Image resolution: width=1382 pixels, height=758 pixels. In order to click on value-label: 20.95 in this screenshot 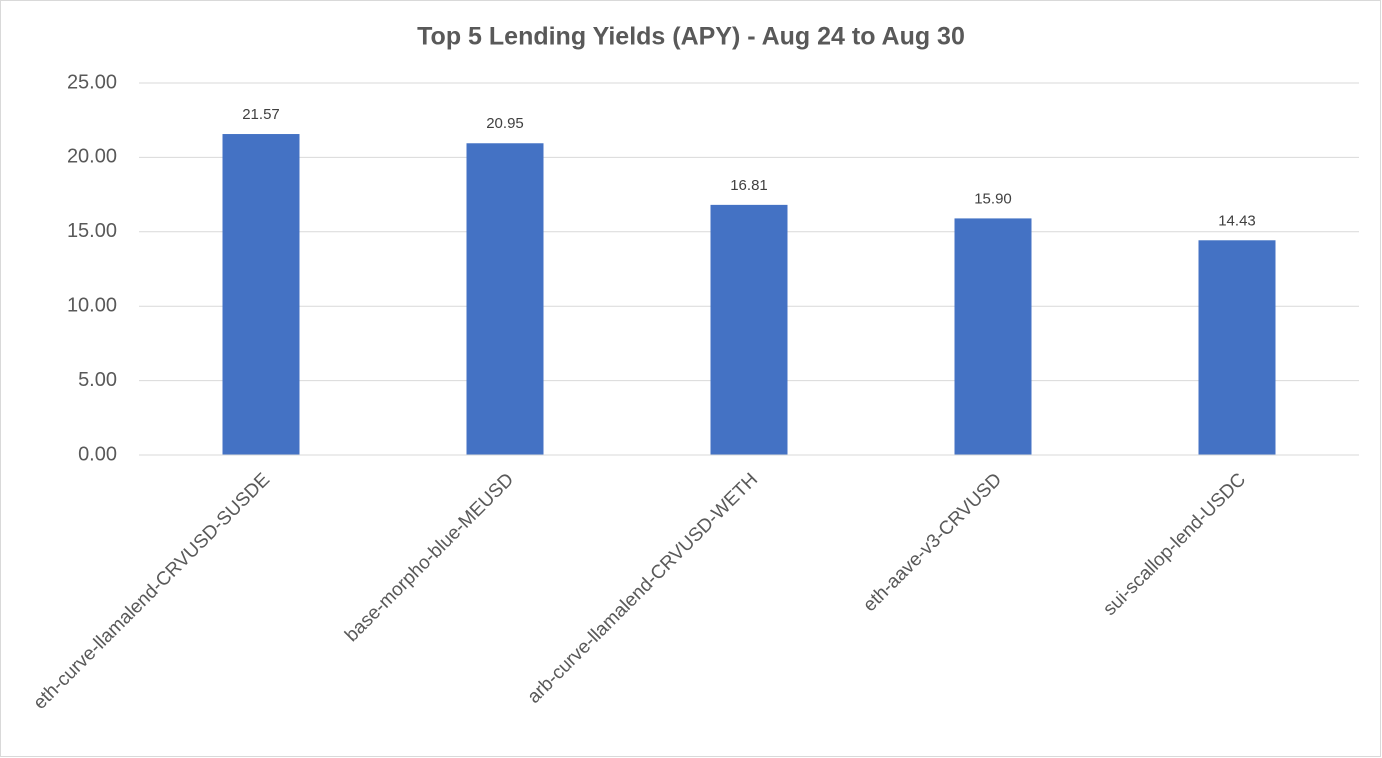, I will do `click(505, 123)`.